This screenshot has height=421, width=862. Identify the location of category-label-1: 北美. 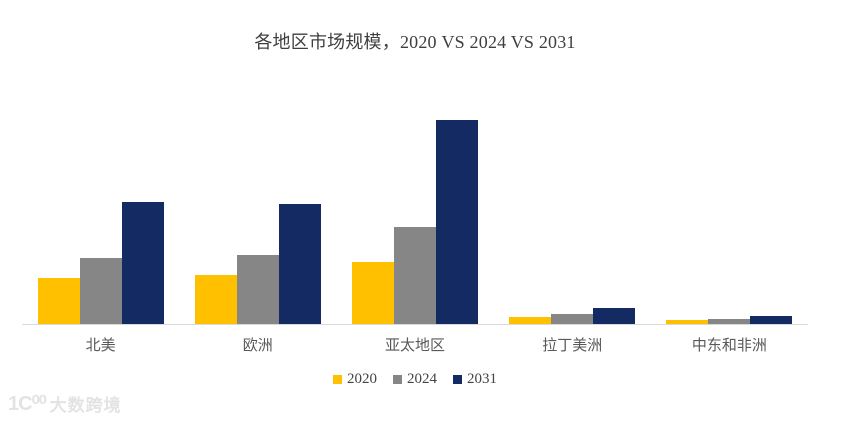
(100, 346).